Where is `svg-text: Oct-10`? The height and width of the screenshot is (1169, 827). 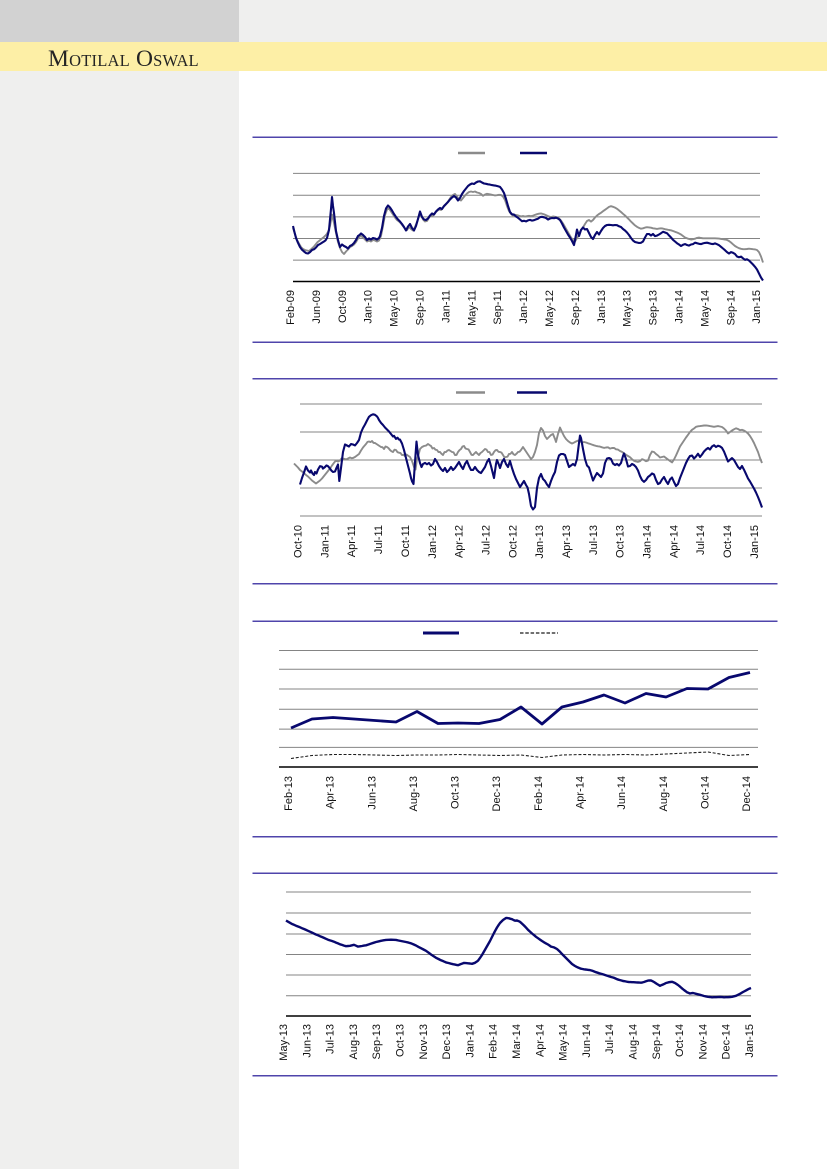
svg-text: Oct-10 is located at coordinates (299, 541).